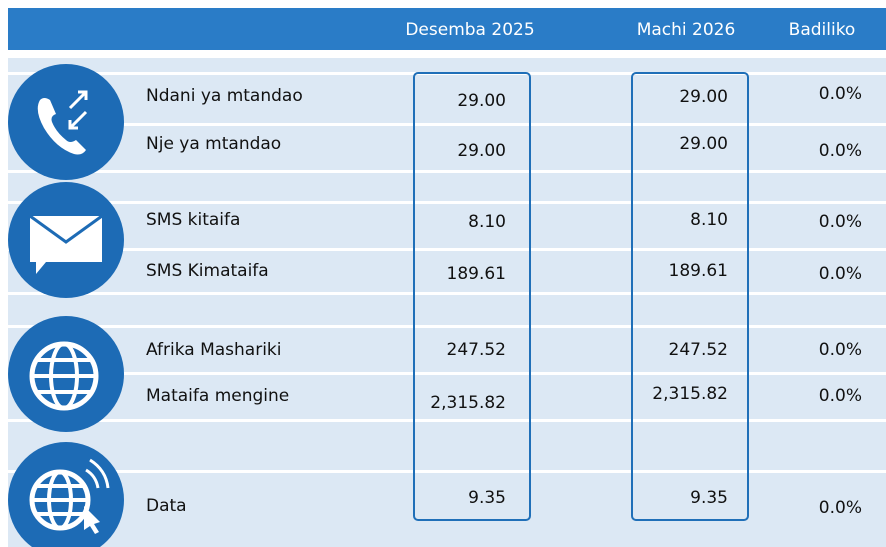  Describe the element at coordinates (709, 498) in the screenshot. I see `machi-value: 9.35` at that location.